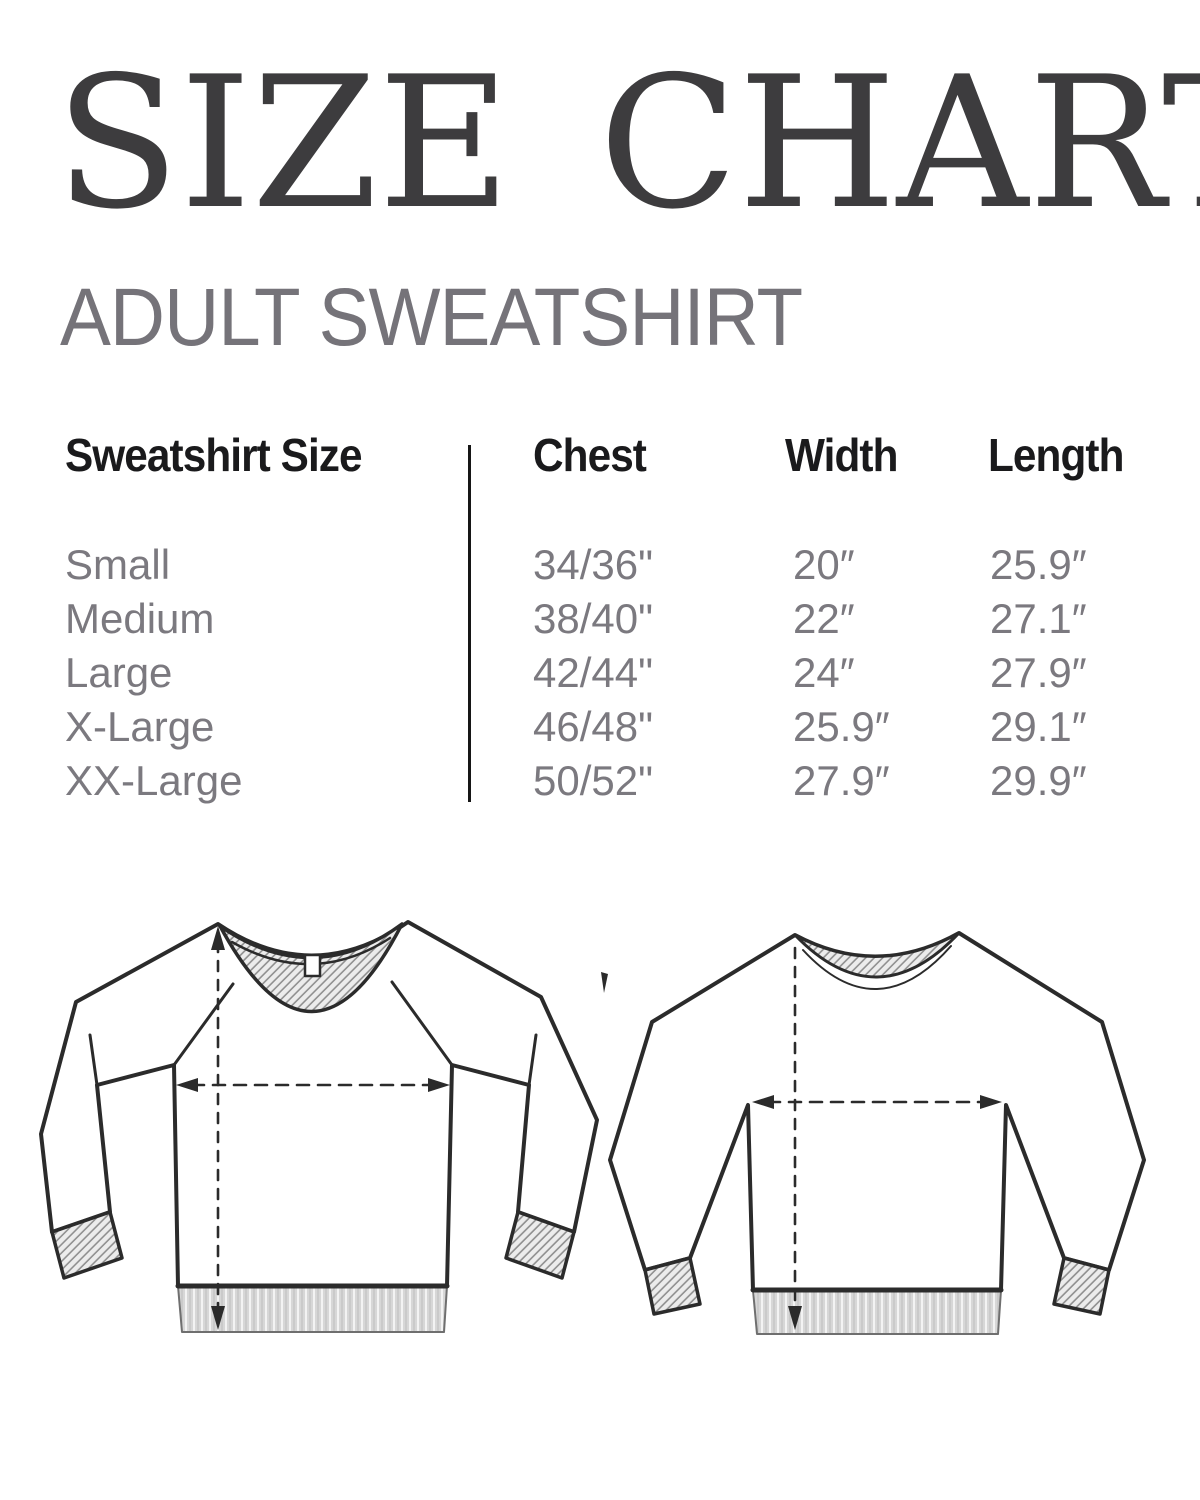 Image resolution: width=1200 pixels, height=1500 pixels. I want to click on table-row: XX-Large 50/52" 27.9″ 29.9″, so click(600, 787).